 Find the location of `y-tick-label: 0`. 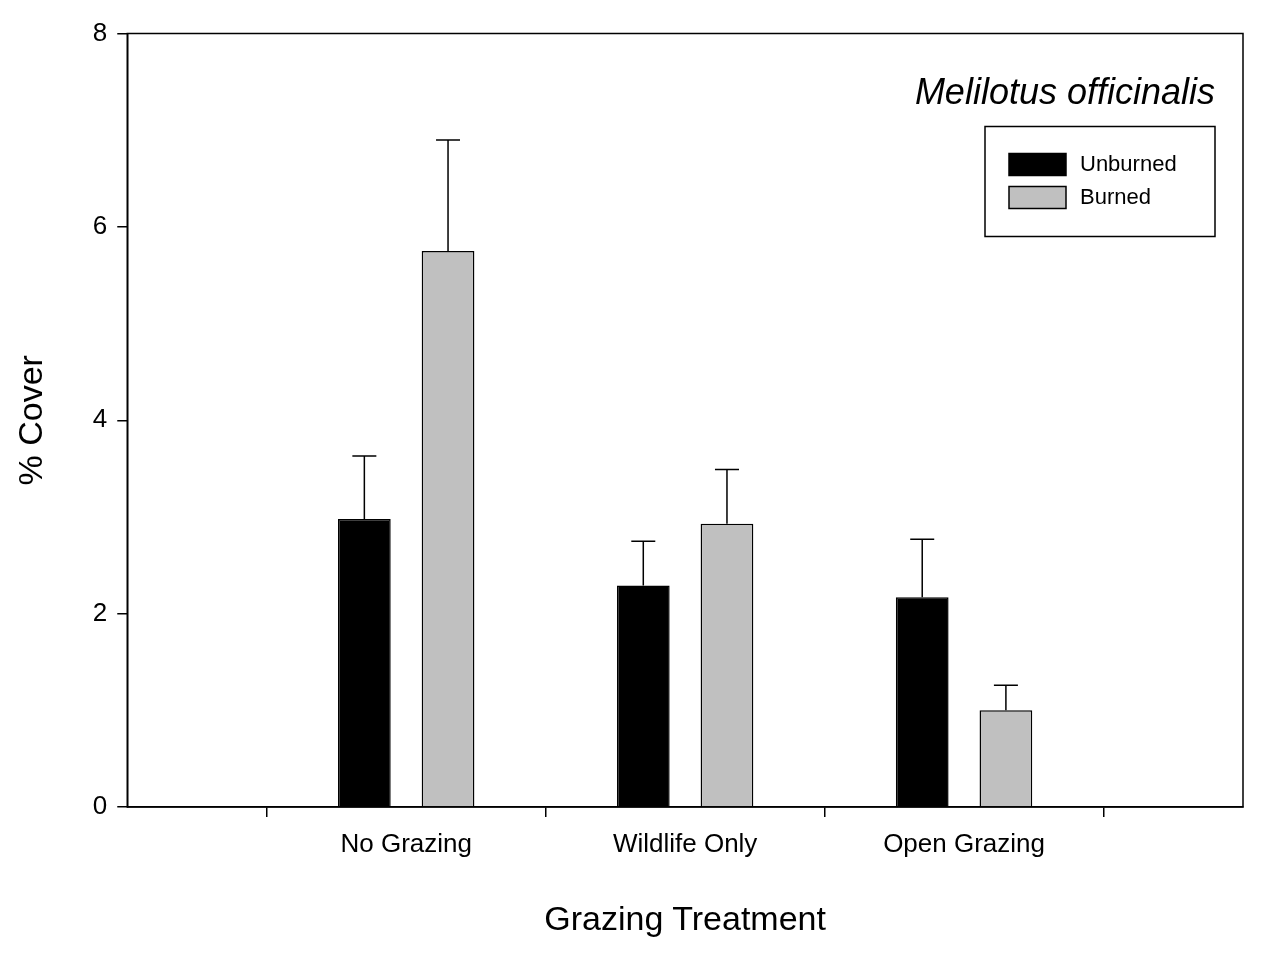

y-tick-label: 0 is located at coordinates (100, 805).